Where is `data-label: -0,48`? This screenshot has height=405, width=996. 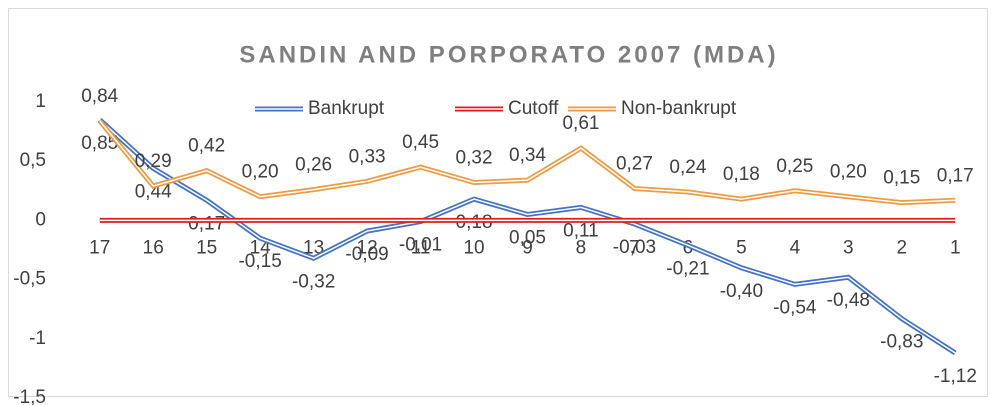
data-label: -0,48 is located at coordinates (848, 300).